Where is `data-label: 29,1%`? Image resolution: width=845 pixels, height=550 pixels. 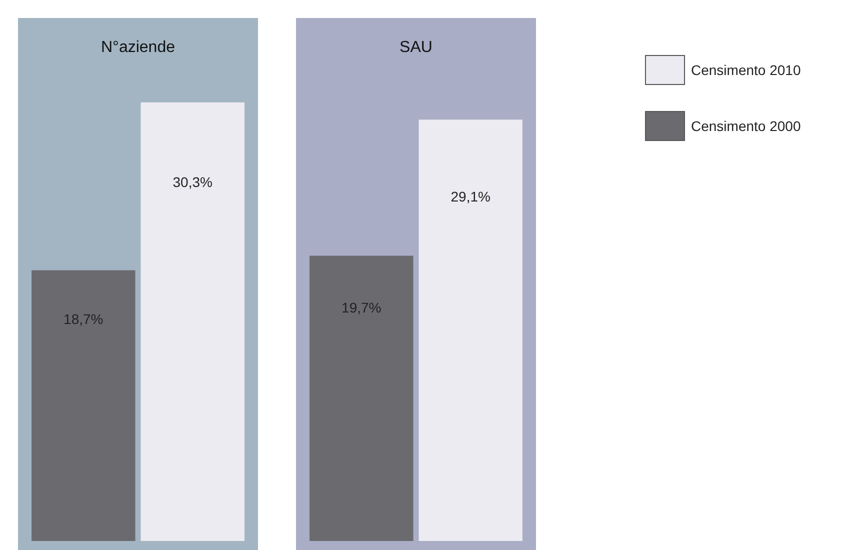 data-label: 29,1% is located at coordinates (470, 196).